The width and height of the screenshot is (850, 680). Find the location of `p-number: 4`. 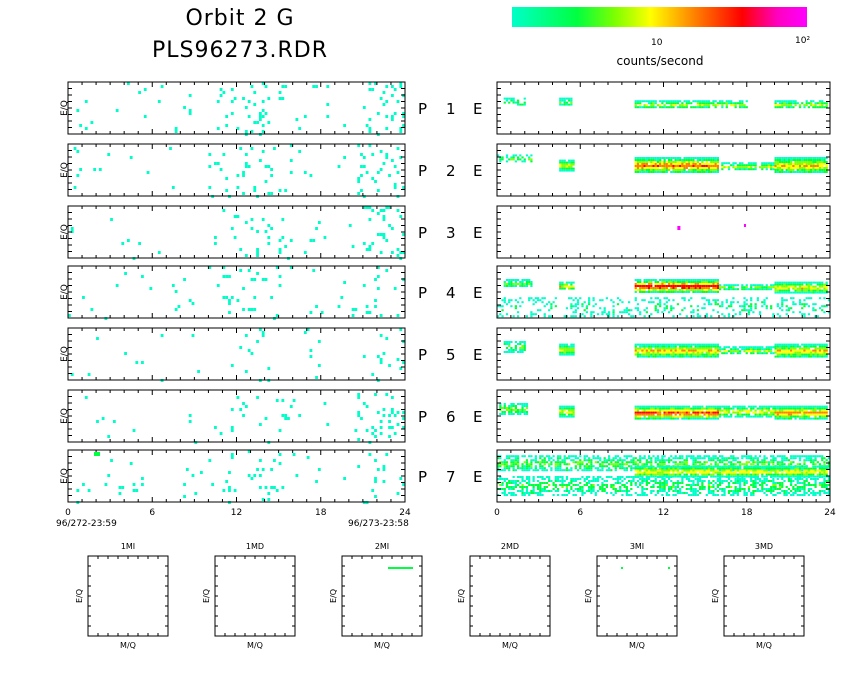

p-number: 4 is located at coordinates (451, 293).